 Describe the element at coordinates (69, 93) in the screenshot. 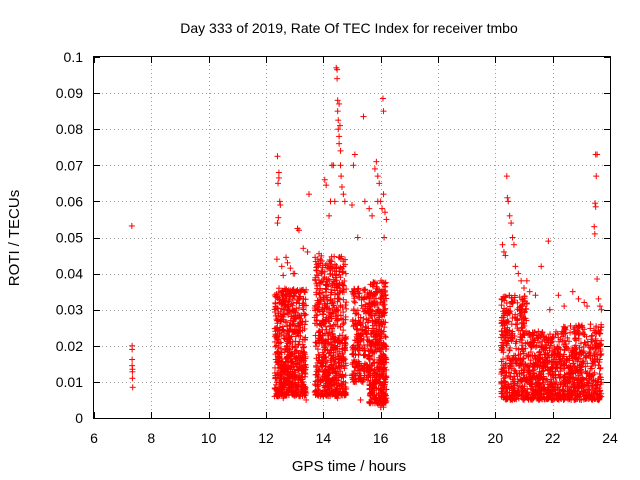

I see `y-tick-label: 0.09` at that location.